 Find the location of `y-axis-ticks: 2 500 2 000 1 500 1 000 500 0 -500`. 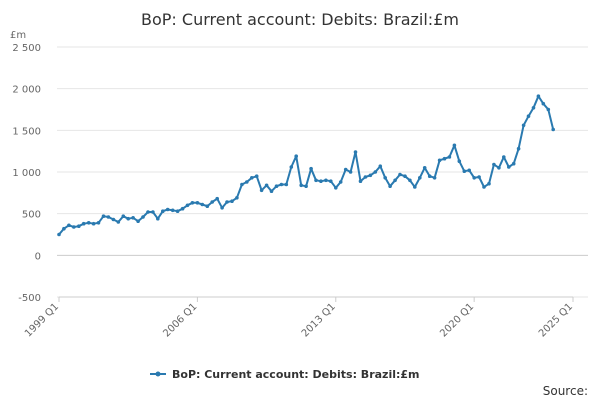

y-axis-ticks: 2 500 2 000 1 500 1 000 500 0 -500 is located at coordinates (26, 173).